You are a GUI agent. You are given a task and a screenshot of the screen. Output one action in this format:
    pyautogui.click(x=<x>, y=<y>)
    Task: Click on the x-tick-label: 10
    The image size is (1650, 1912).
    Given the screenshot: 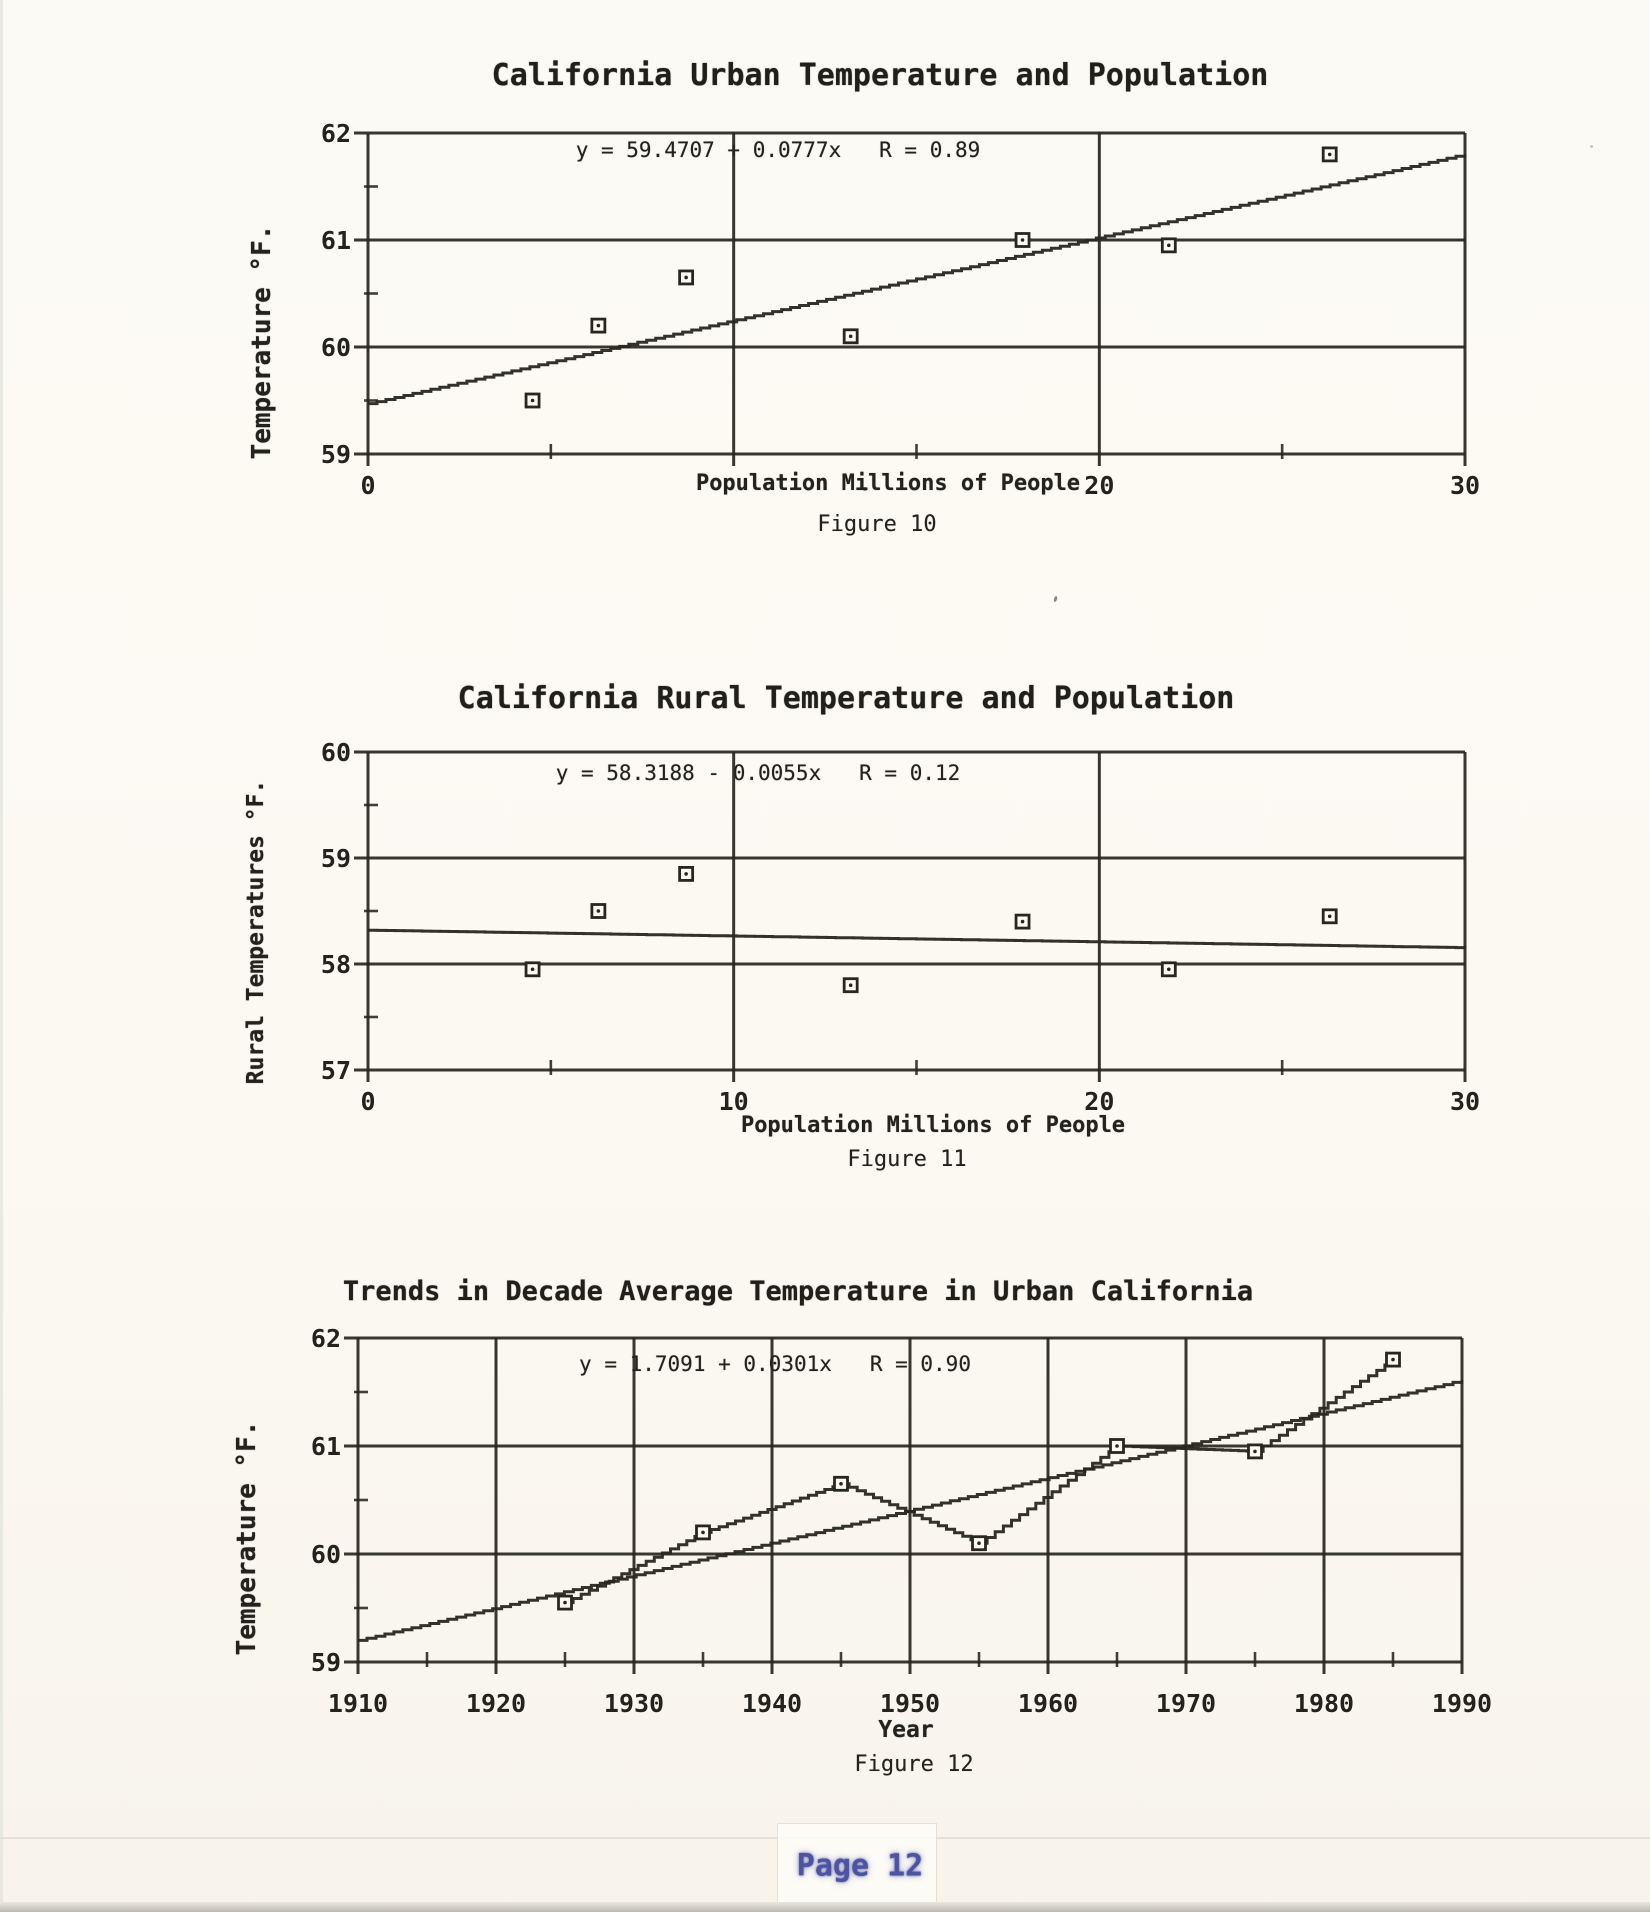 What is the action you would take?
    pyautogui.click(x=734, y=1101)
    